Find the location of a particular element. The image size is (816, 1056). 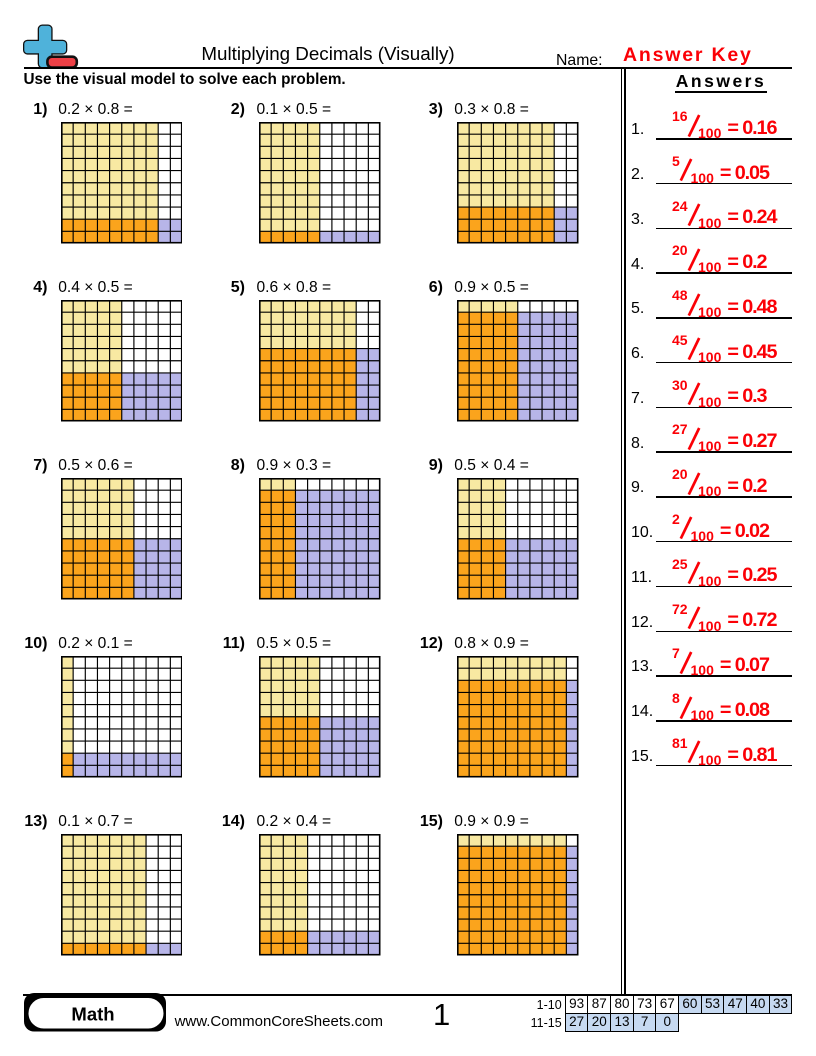

svg-text: Math is located at coordinates (92, 1014).